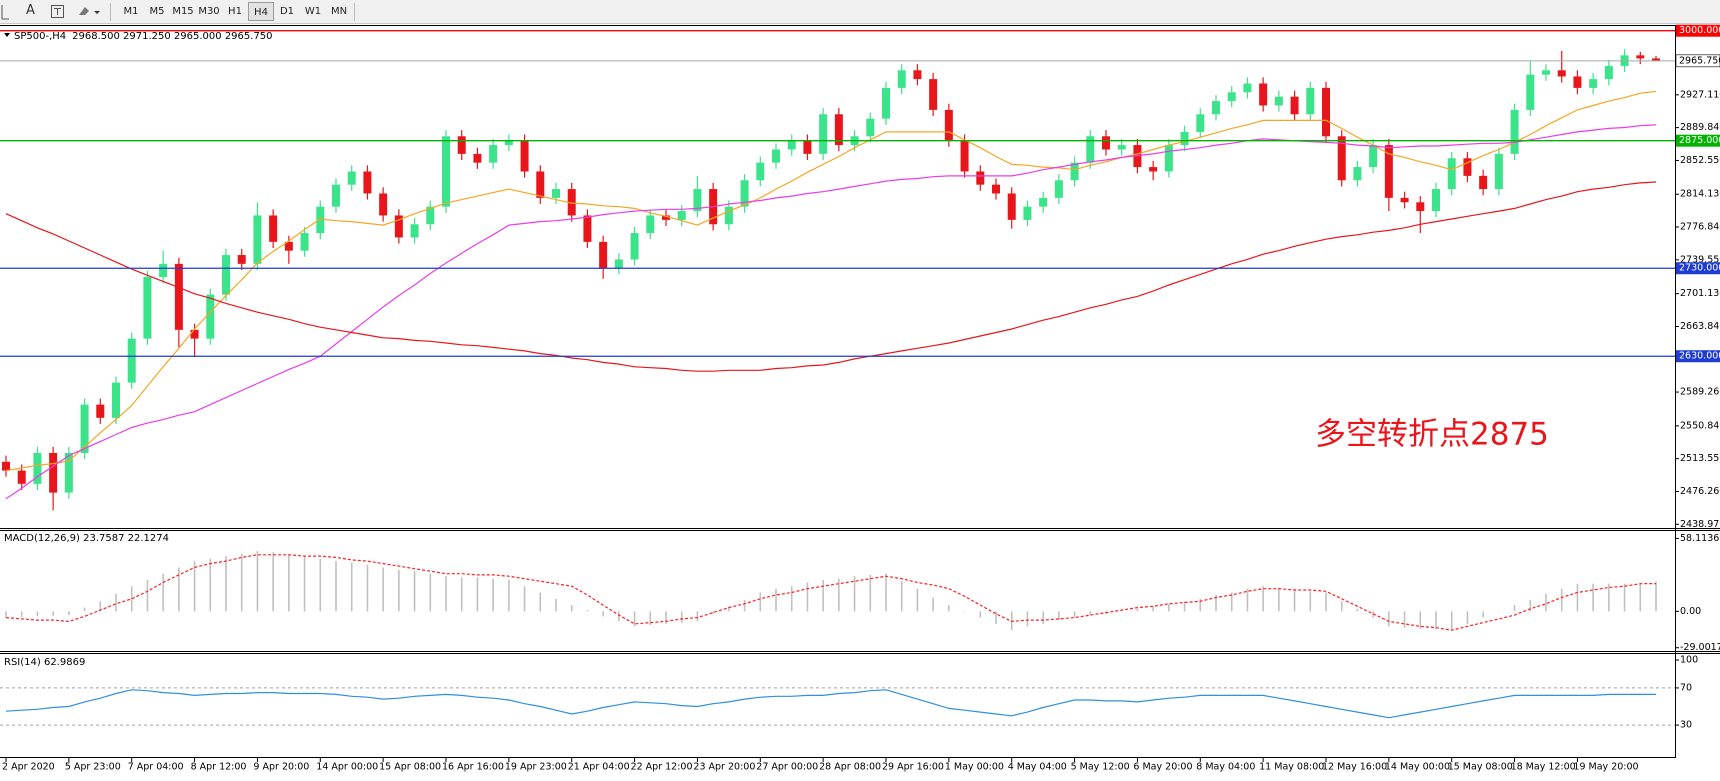 This screenshot has width=1720, height=781. Describe the element at coordinates (1699, 268) in the screenshot. I see `level-label: 2730.000` at that location.